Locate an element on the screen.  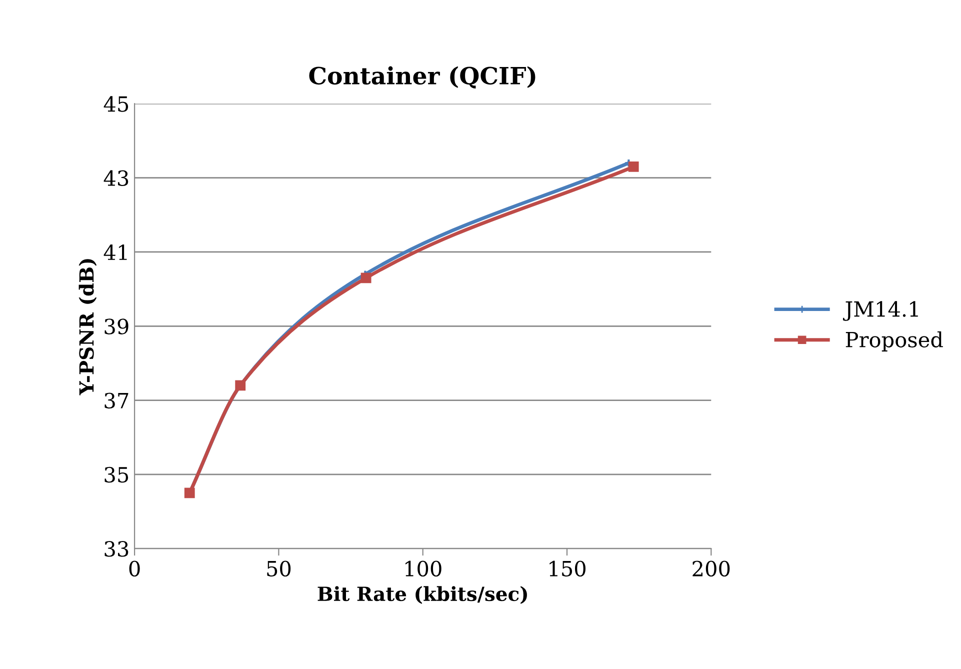
y-tick-label: 35 is located at coordinates (116, 474).